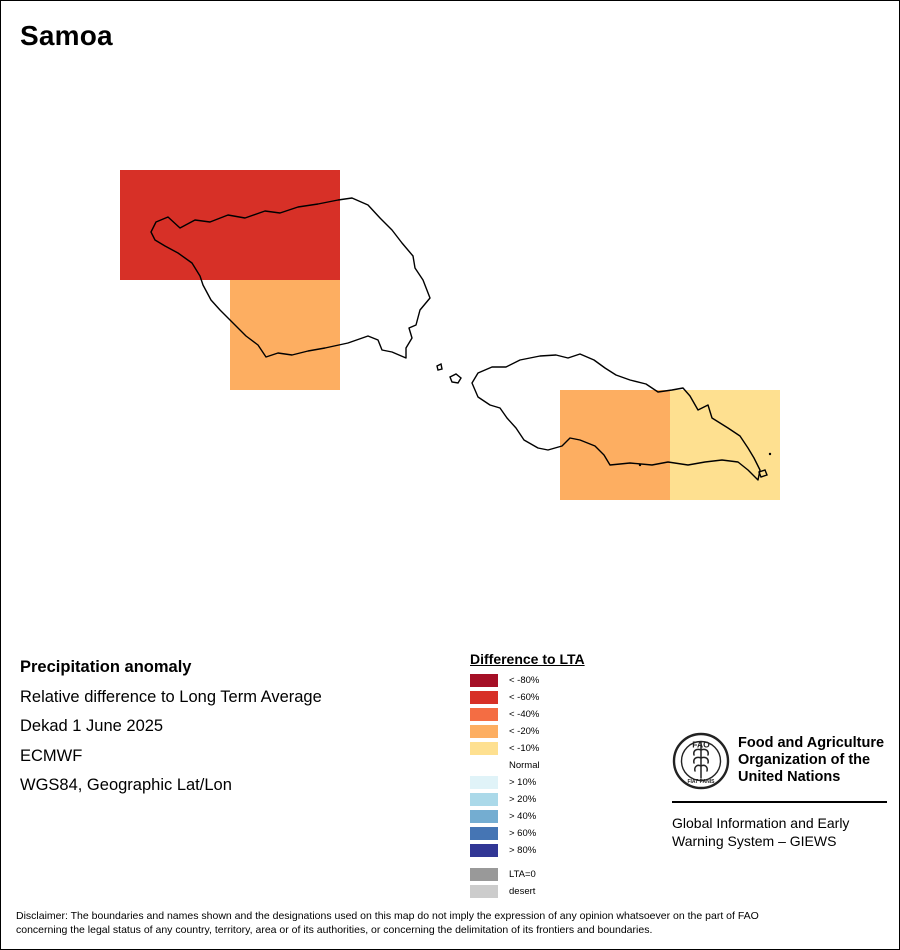 This screenshot has width=900, height=950. What do you see at coordinates (171, 696) in the screenshot?
I see `info-subtitle: Relative difference to Long Term Average` at bounding box center [171, 696].